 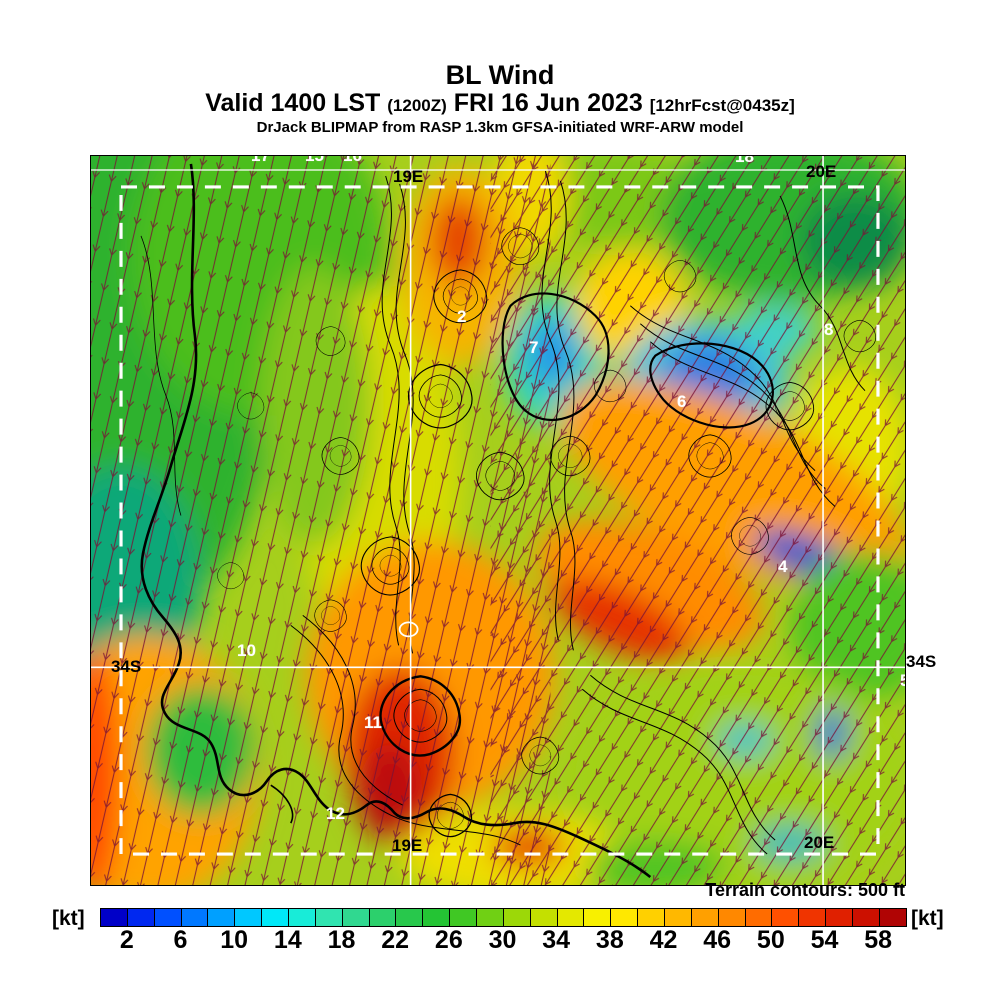 What do you see at coordinates (407, 845) in the screenshot?
I see `grid-label-lon-19e-bottom: 19E` at bounding box center [407, 845].